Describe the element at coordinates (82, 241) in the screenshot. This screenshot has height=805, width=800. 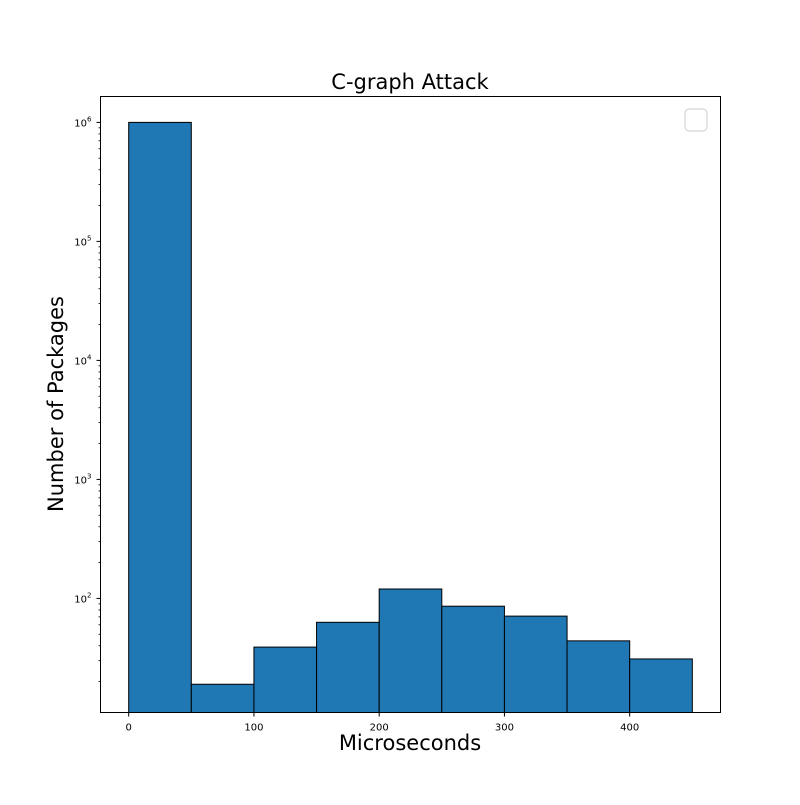
I see `y-tick-label: 10⁵` at that location.